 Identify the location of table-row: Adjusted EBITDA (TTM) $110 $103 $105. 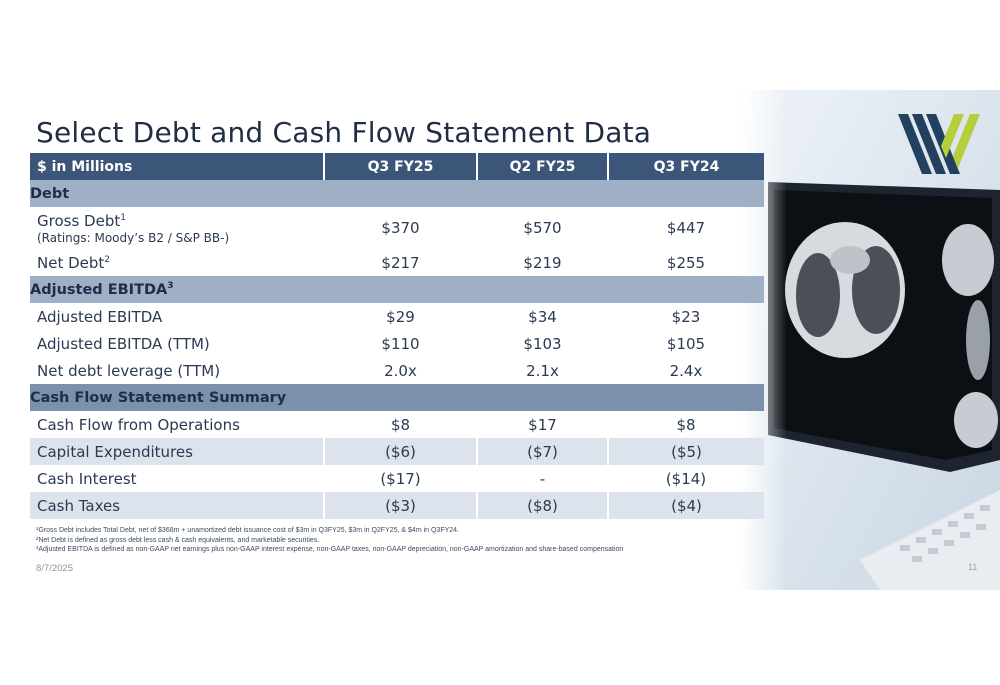
(397, 343).